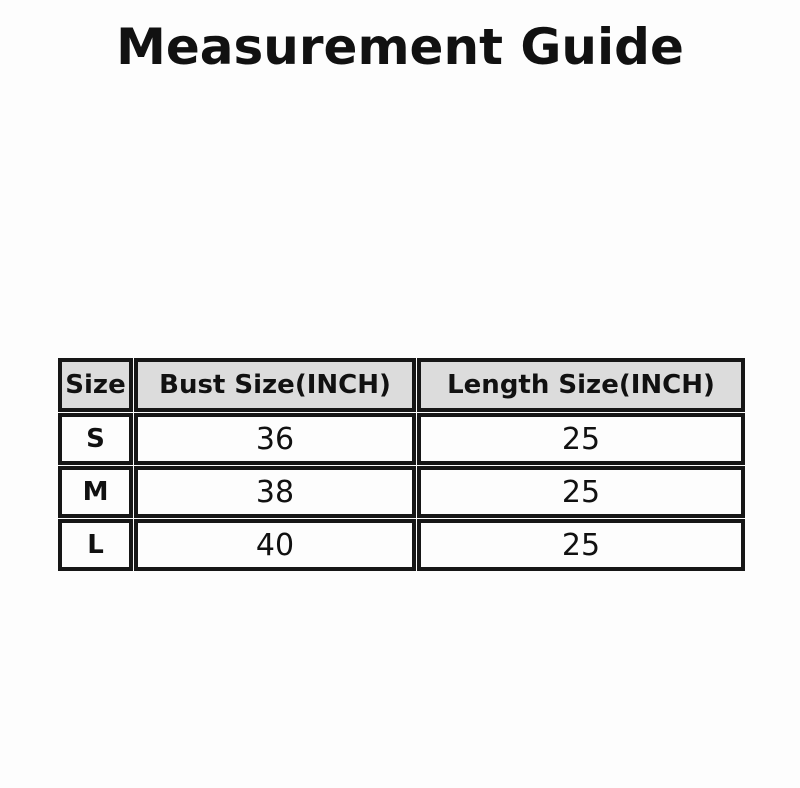 This screenshot has height=788, width=800. Describe the element at coordinates (581, 385) in the screenshot. I see `column-header-length: Length Size(INCH)` at that location.